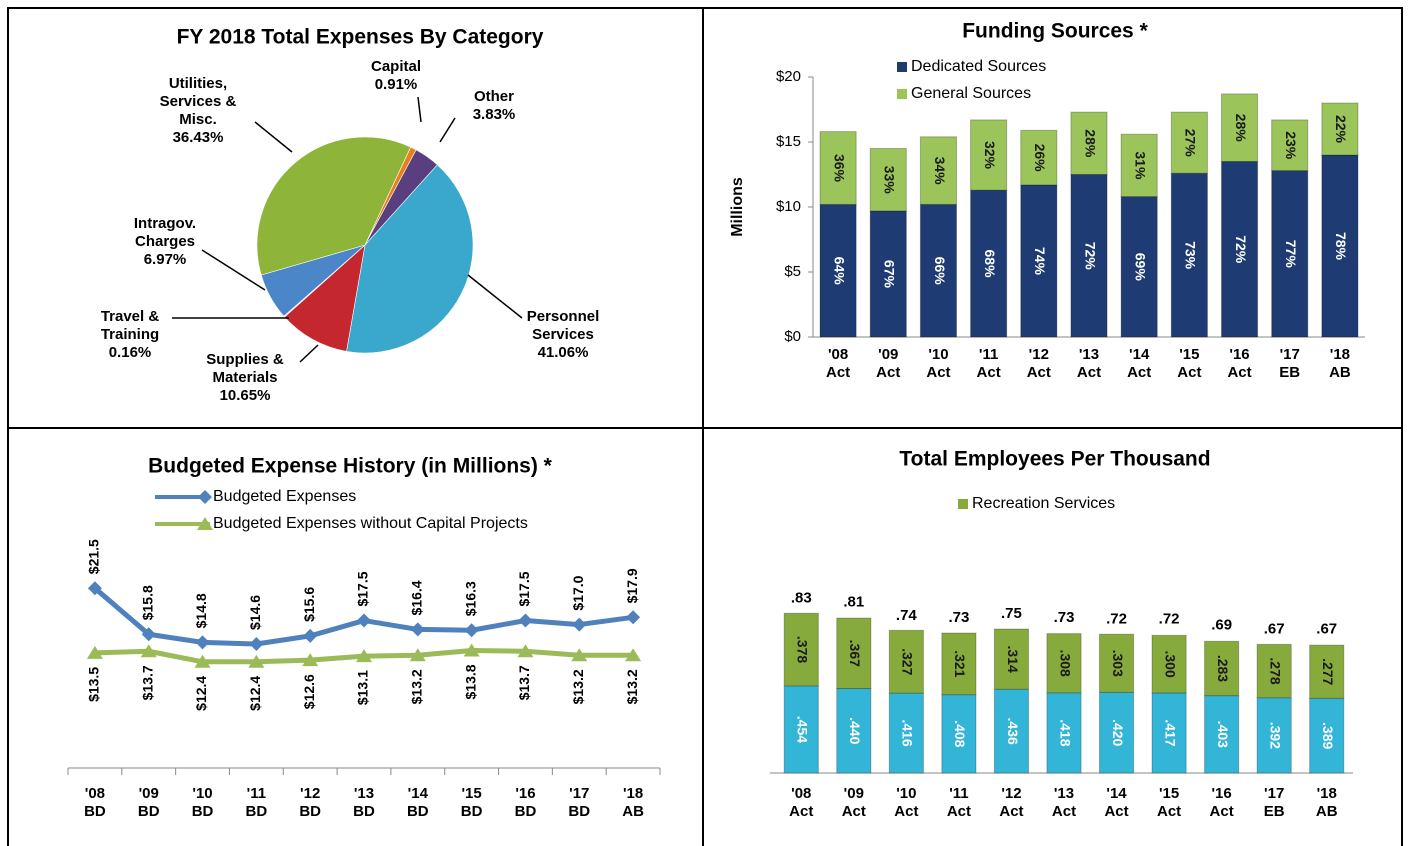  I want to click on total-label: .75, so click(1011, 613).